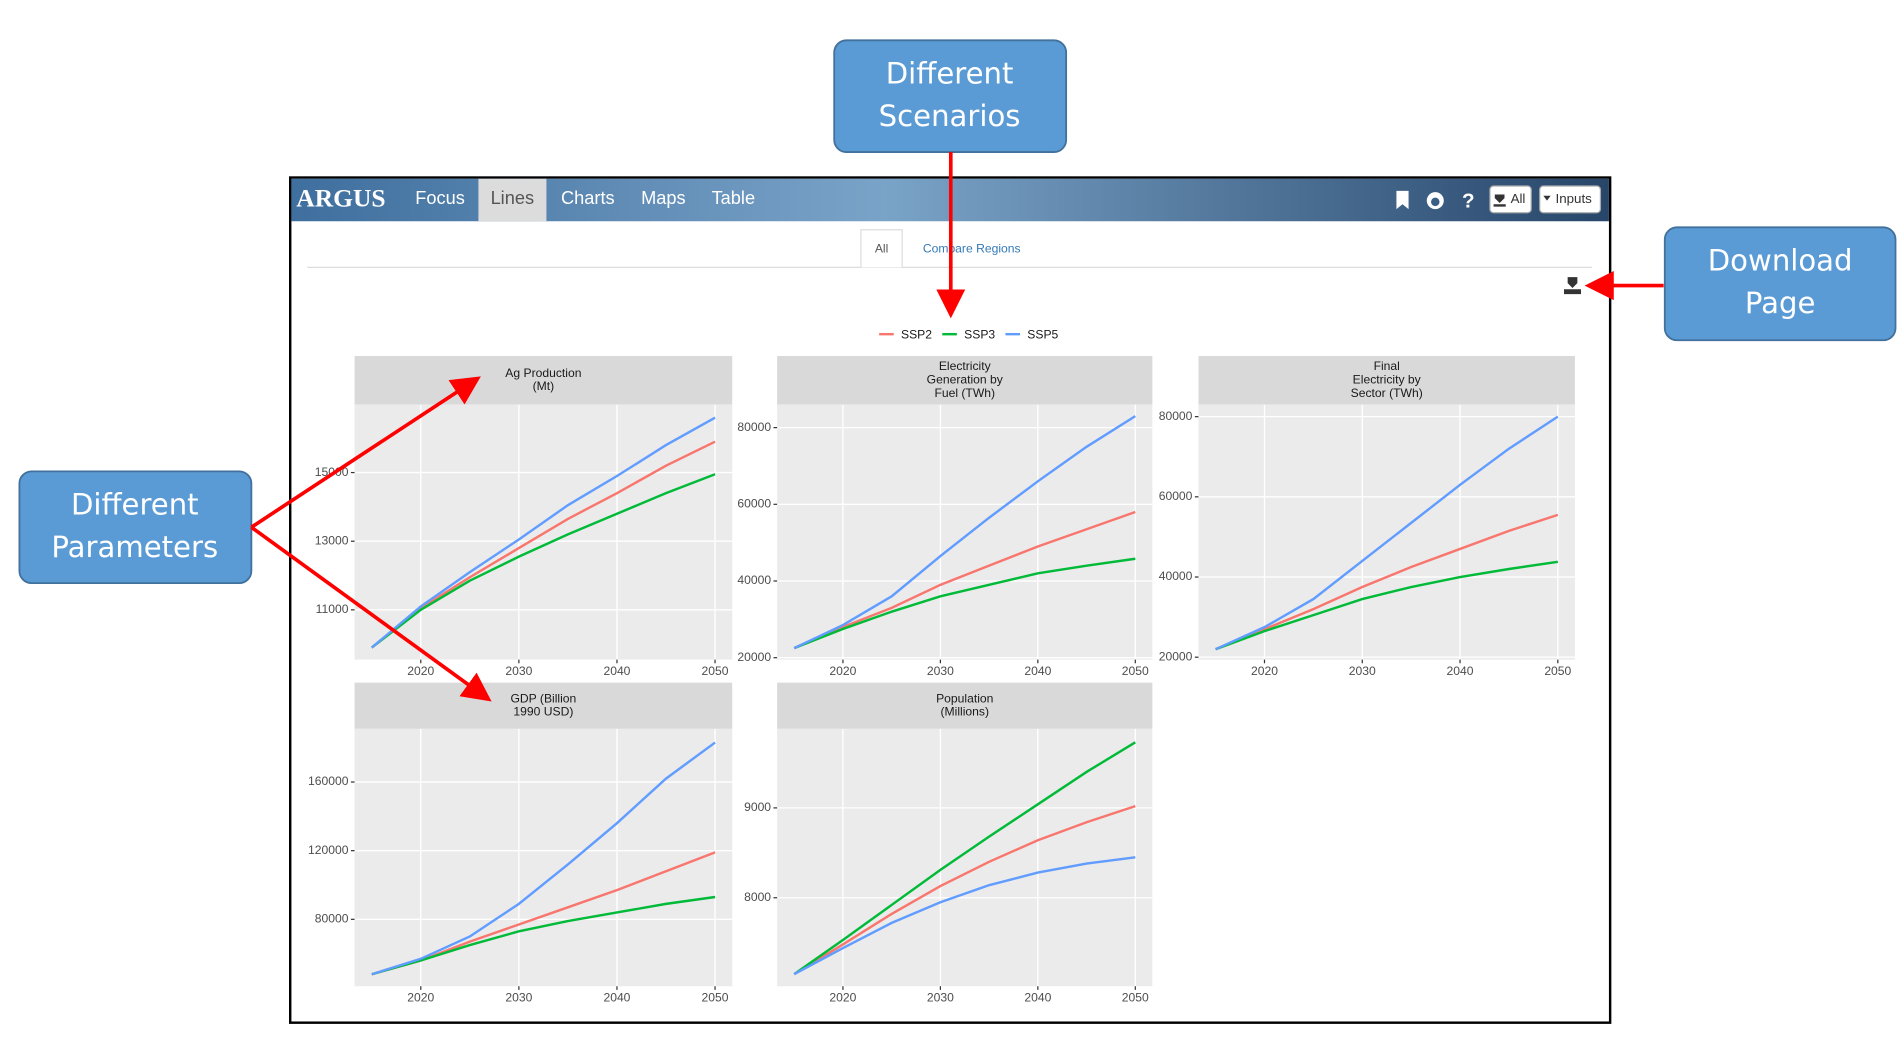  What do you see at coordinates (757, 807) in the screenshot?
I see `y-tick-label: 9000` at bounding box center [757, 807].